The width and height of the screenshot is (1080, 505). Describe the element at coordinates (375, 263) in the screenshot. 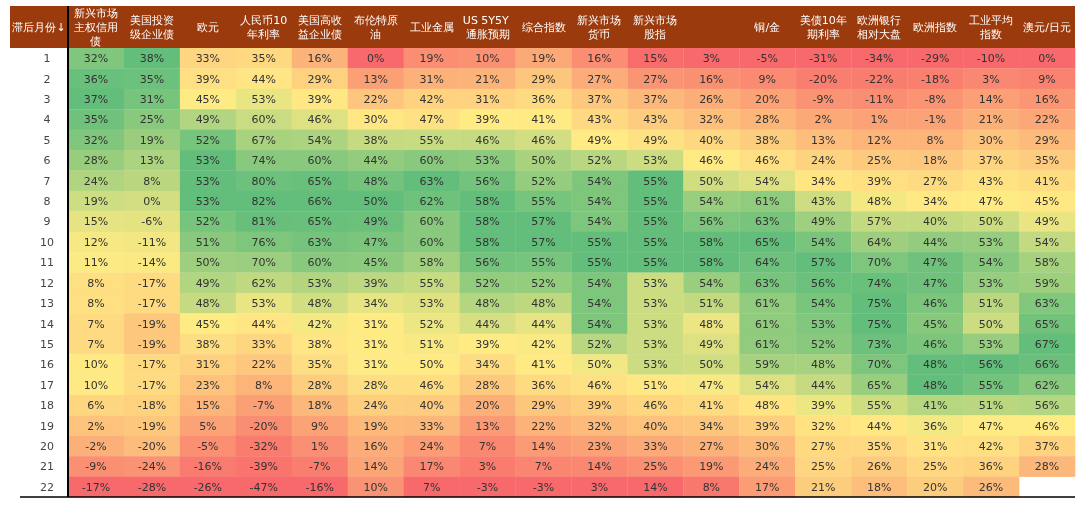

I see `data-label: 45%` at that location.